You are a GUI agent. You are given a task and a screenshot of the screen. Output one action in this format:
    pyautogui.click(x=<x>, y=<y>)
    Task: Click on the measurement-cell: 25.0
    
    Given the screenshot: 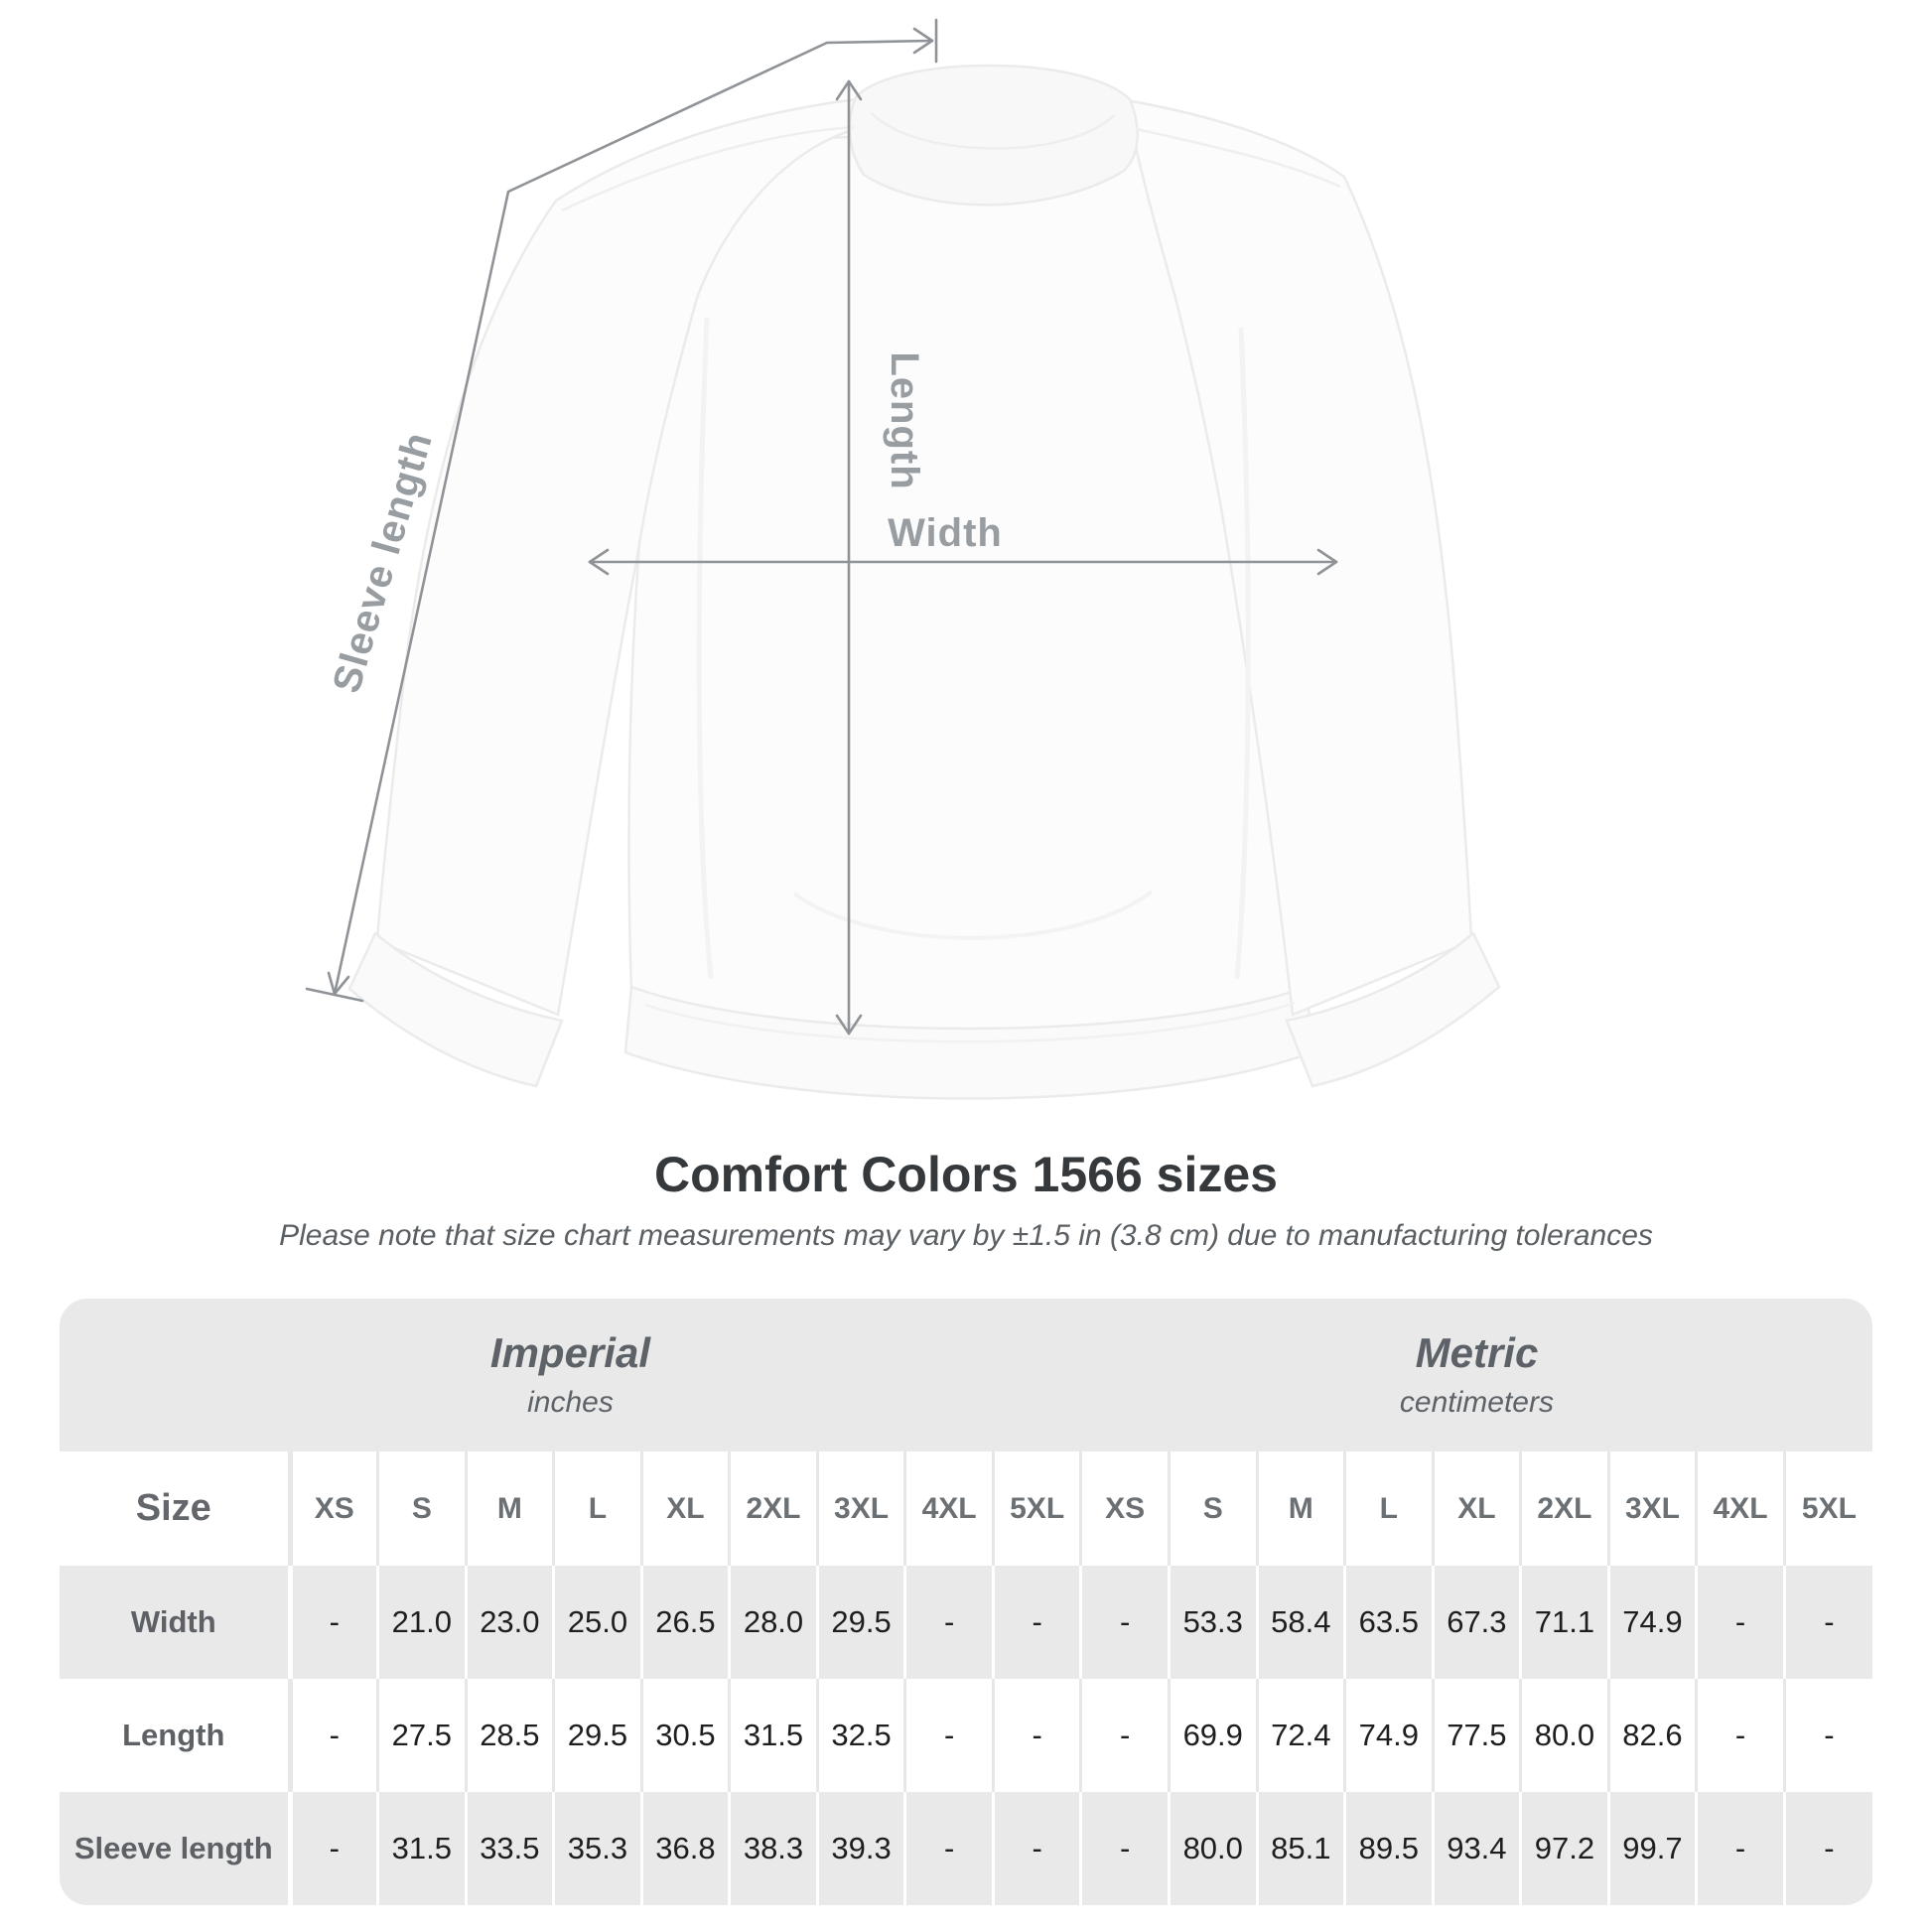 What is the action you would take?
    pyautogui.click(x=597, y=1623)
    